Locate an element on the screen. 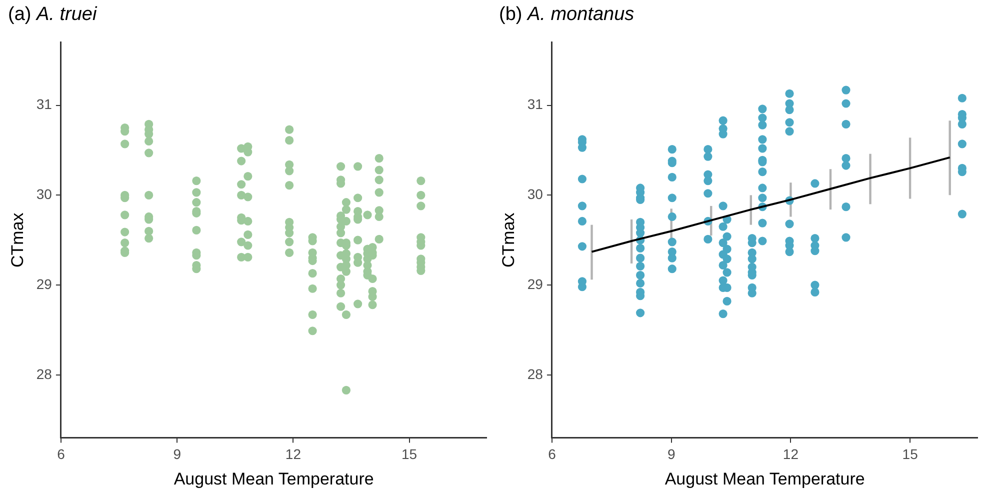 Image resolution: width=982 pixels, height=496 pixels. chart-title: (a) A. truei is located at coordinates (52, 14).